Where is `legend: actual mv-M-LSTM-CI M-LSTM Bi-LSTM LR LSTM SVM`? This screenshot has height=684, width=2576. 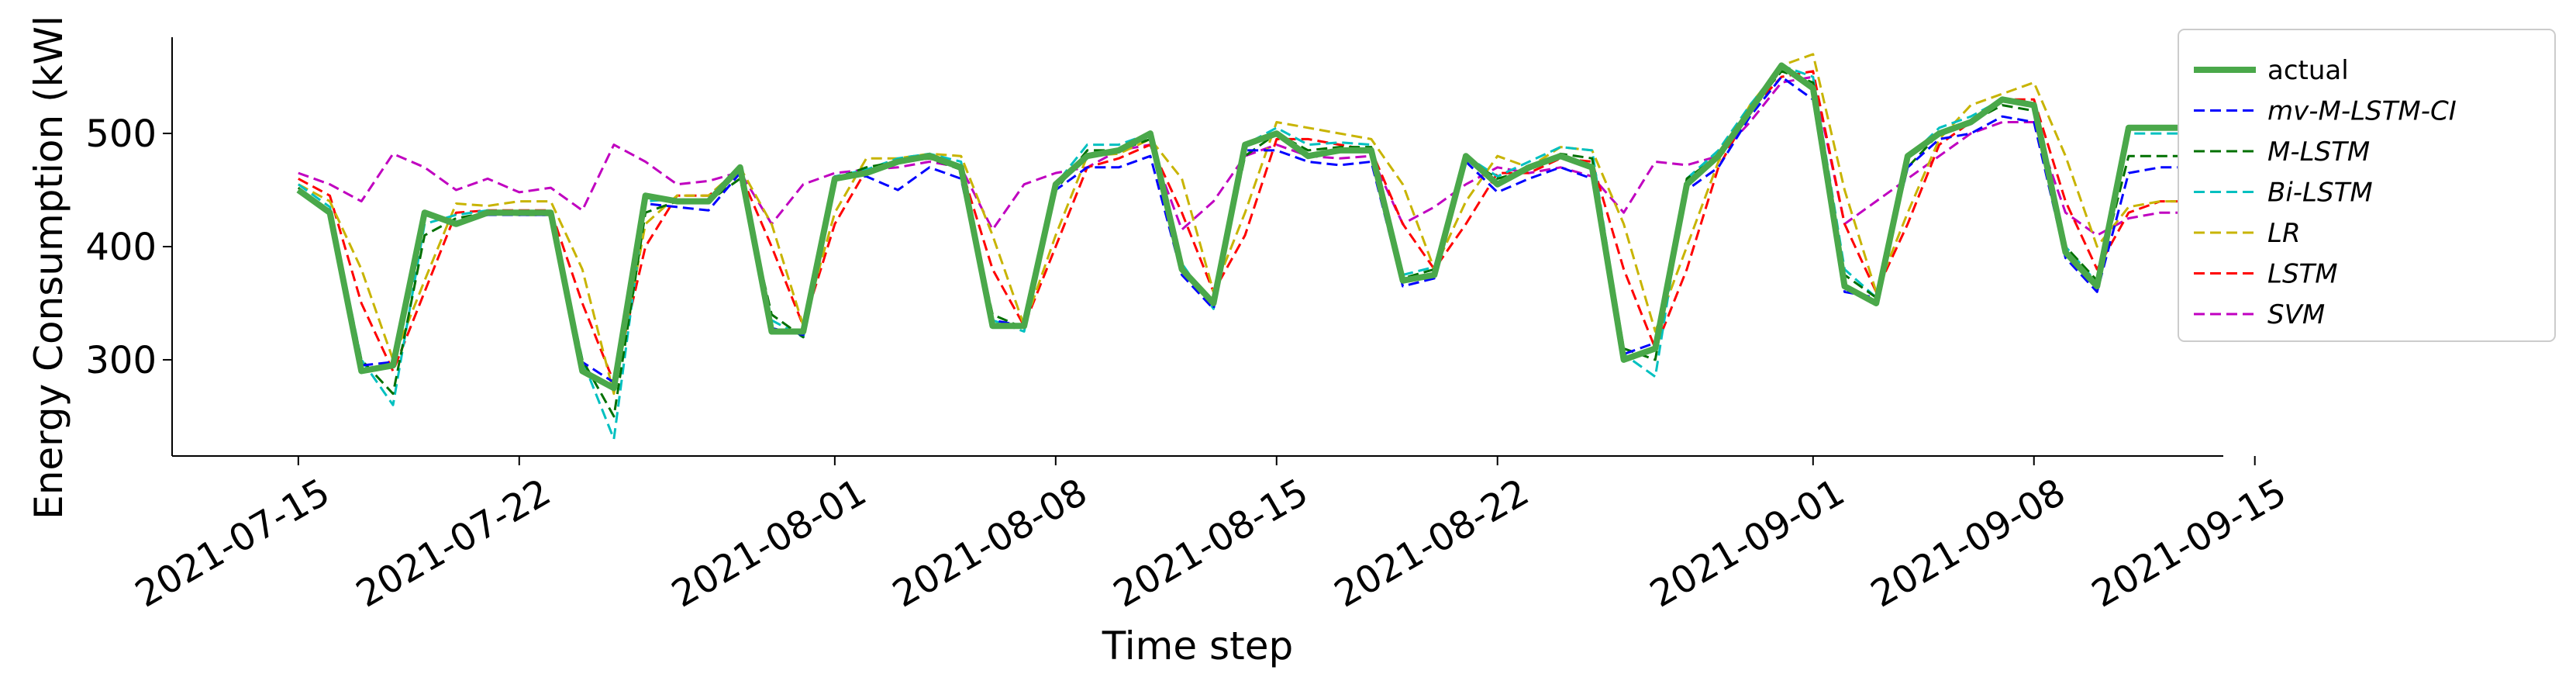
legend: actual mv-M-LSTM-CI M-LSTM Bi-LSTM LR LSTM SVM is located at coordinates (2367, 185).